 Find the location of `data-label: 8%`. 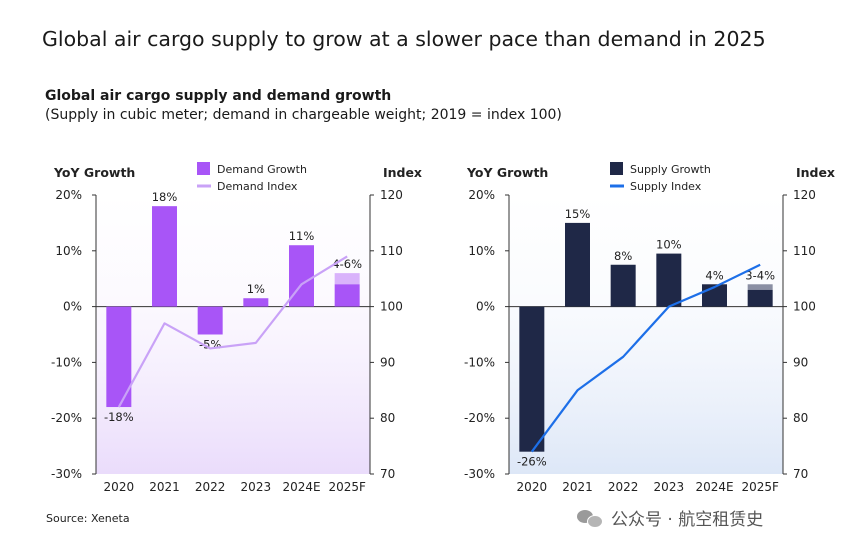

data-label: 8% is located at coordinates (623, 256).